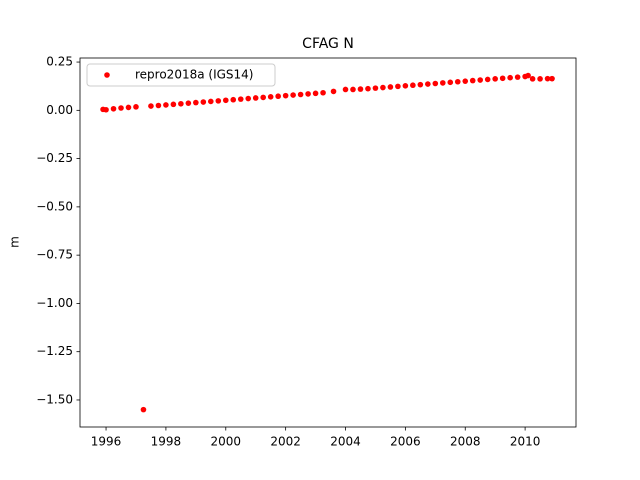 The width and height of the screenshot is (640, 480). What do you see at coordinates (54, 158) in the screenshot?
I see `y-tick-label: −0.25` at bounding box center [54, 158].